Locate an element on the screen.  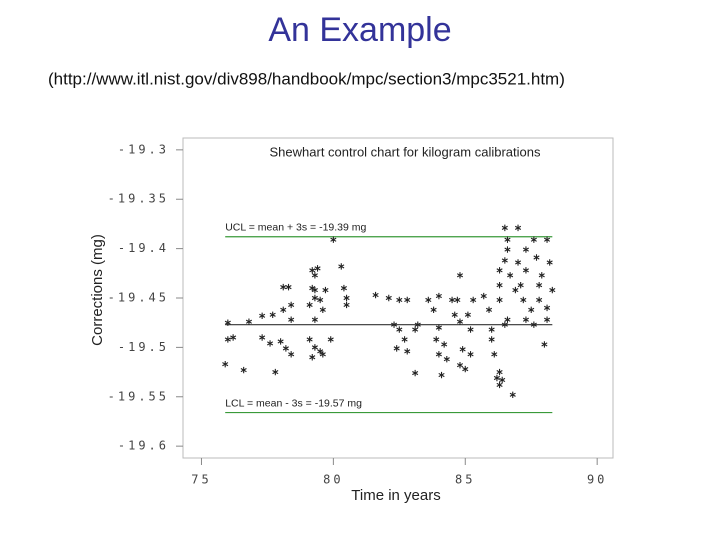
x-tick-label: 85 is located at coordinates (465, 480).